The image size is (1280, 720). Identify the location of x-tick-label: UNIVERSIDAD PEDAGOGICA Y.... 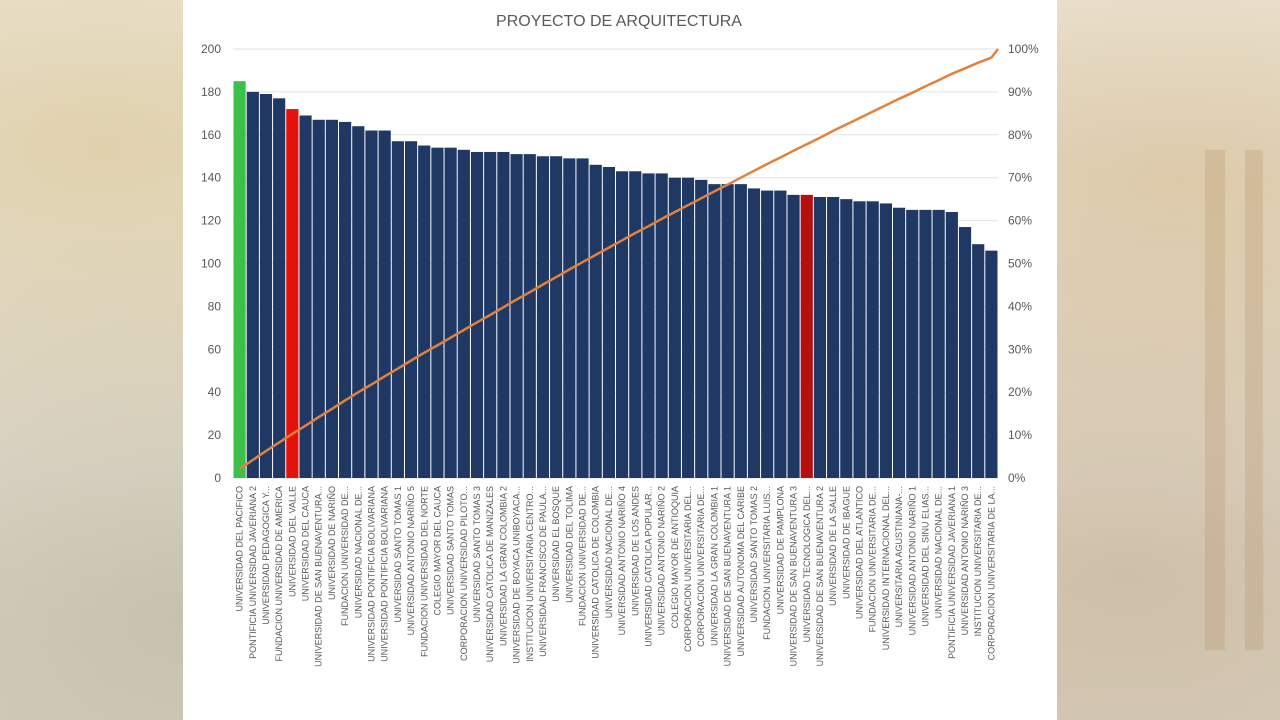
(266, 555).